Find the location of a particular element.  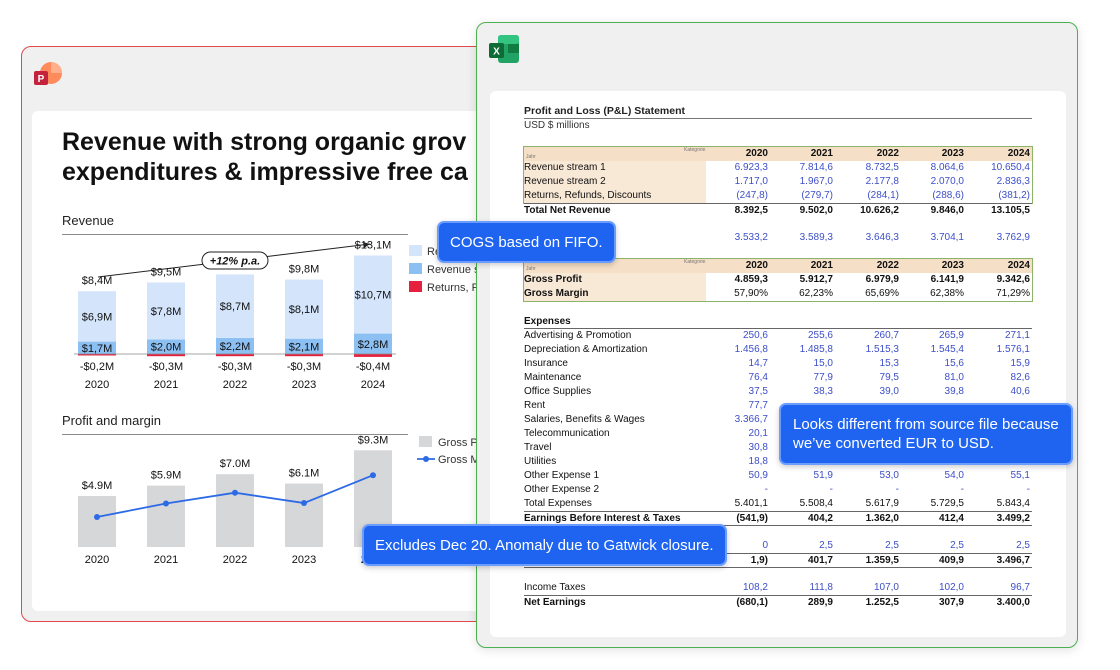

cell: 1.576,1 is located at coordinates (1013, 349).